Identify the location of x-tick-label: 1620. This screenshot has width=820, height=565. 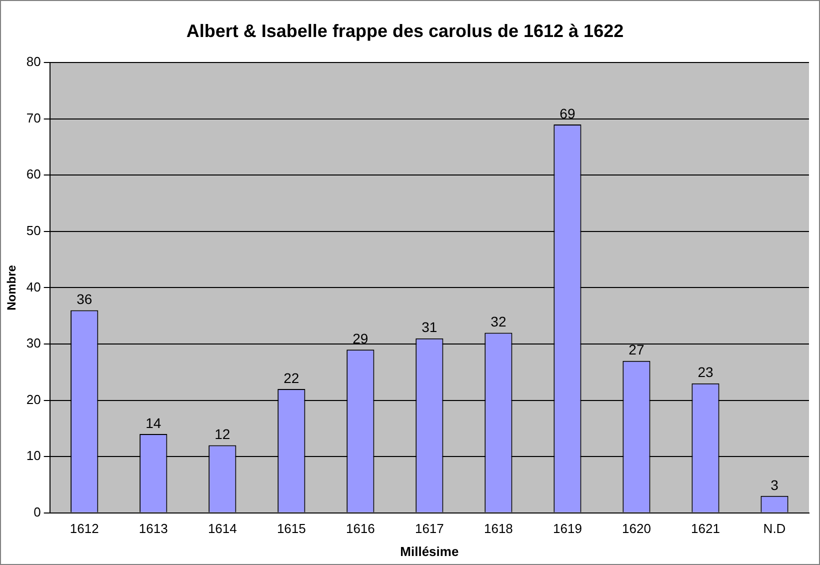
(636, 528).